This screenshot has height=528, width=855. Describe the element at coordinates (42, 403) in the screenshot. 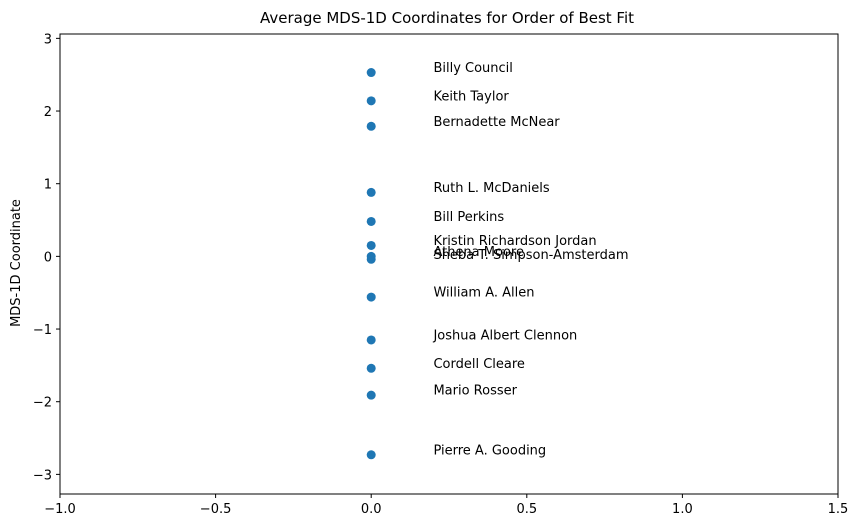

I see `y-tick-label: −2` at that location.